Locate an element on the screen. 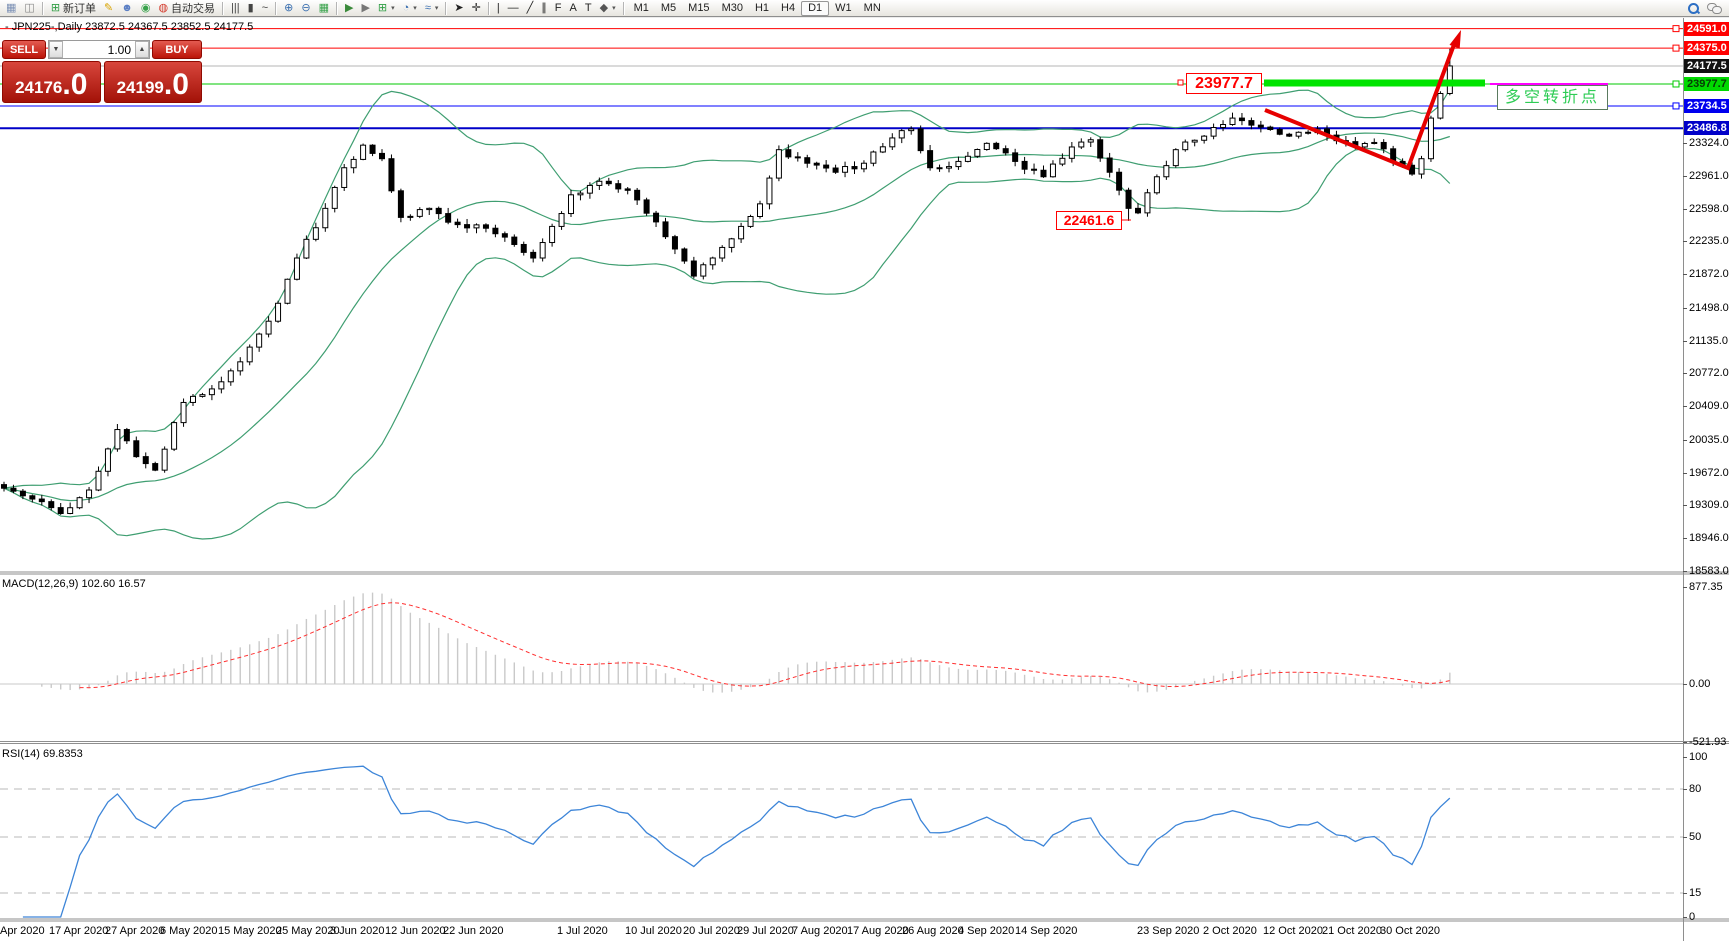 The image size is (1729, 941). volume-input is located at coordinates (99, 49).